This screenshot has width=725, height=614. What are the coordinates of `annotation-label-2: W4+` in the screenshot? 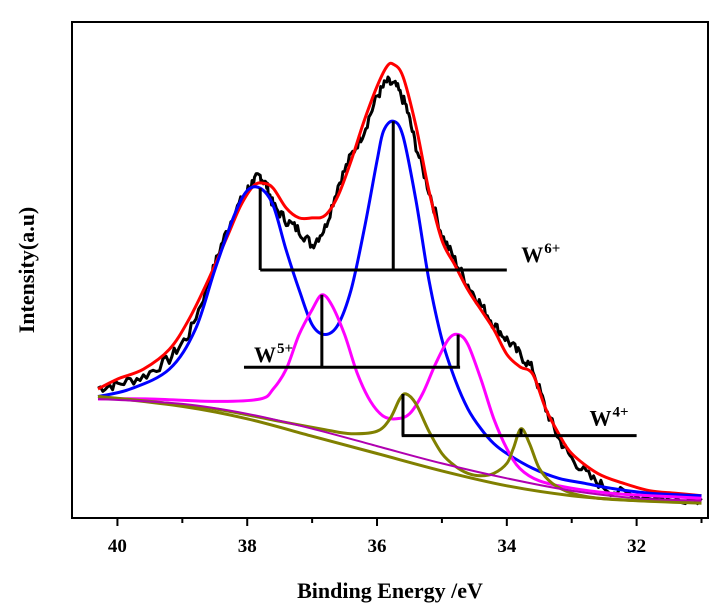 It's located at (608, 418).